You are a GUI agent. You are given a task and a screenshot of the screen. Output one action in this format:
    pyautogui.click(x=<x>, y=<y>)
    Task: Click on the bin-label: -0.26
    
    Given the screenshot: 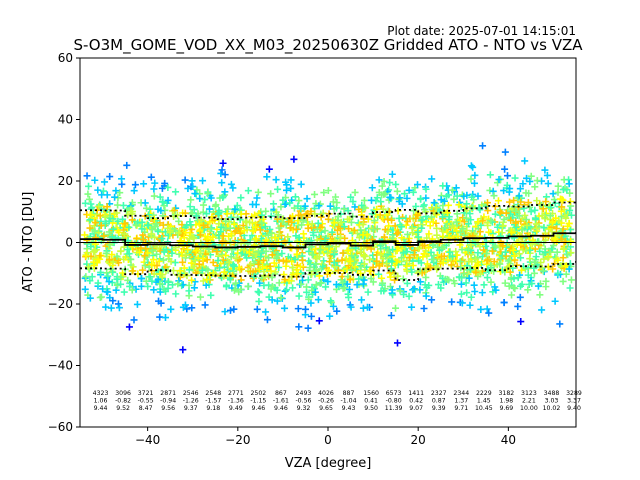 What is the action you would take?
    pyautogui.click(x=326, y=401)
    